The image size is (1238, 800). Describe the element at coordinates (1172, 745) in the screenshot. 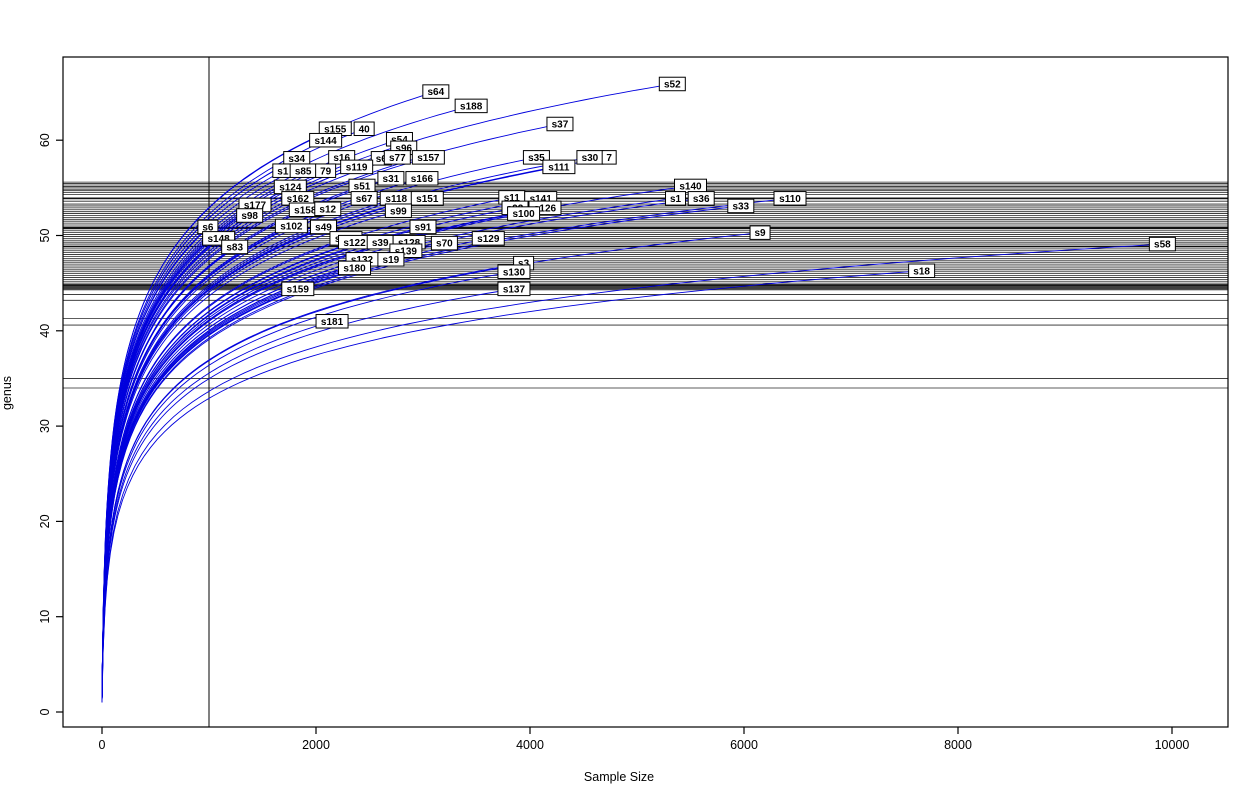

I see `x-tick-label: 10000` at that location.